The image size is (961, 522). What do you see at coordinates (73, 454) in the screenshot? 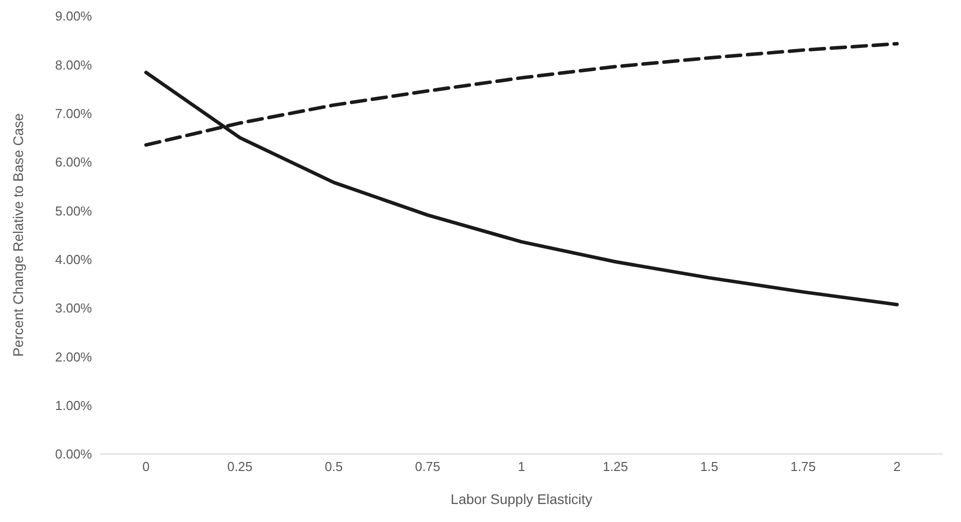
I see `y-tick-label: 0.00%` at bounding box center [73, 454].